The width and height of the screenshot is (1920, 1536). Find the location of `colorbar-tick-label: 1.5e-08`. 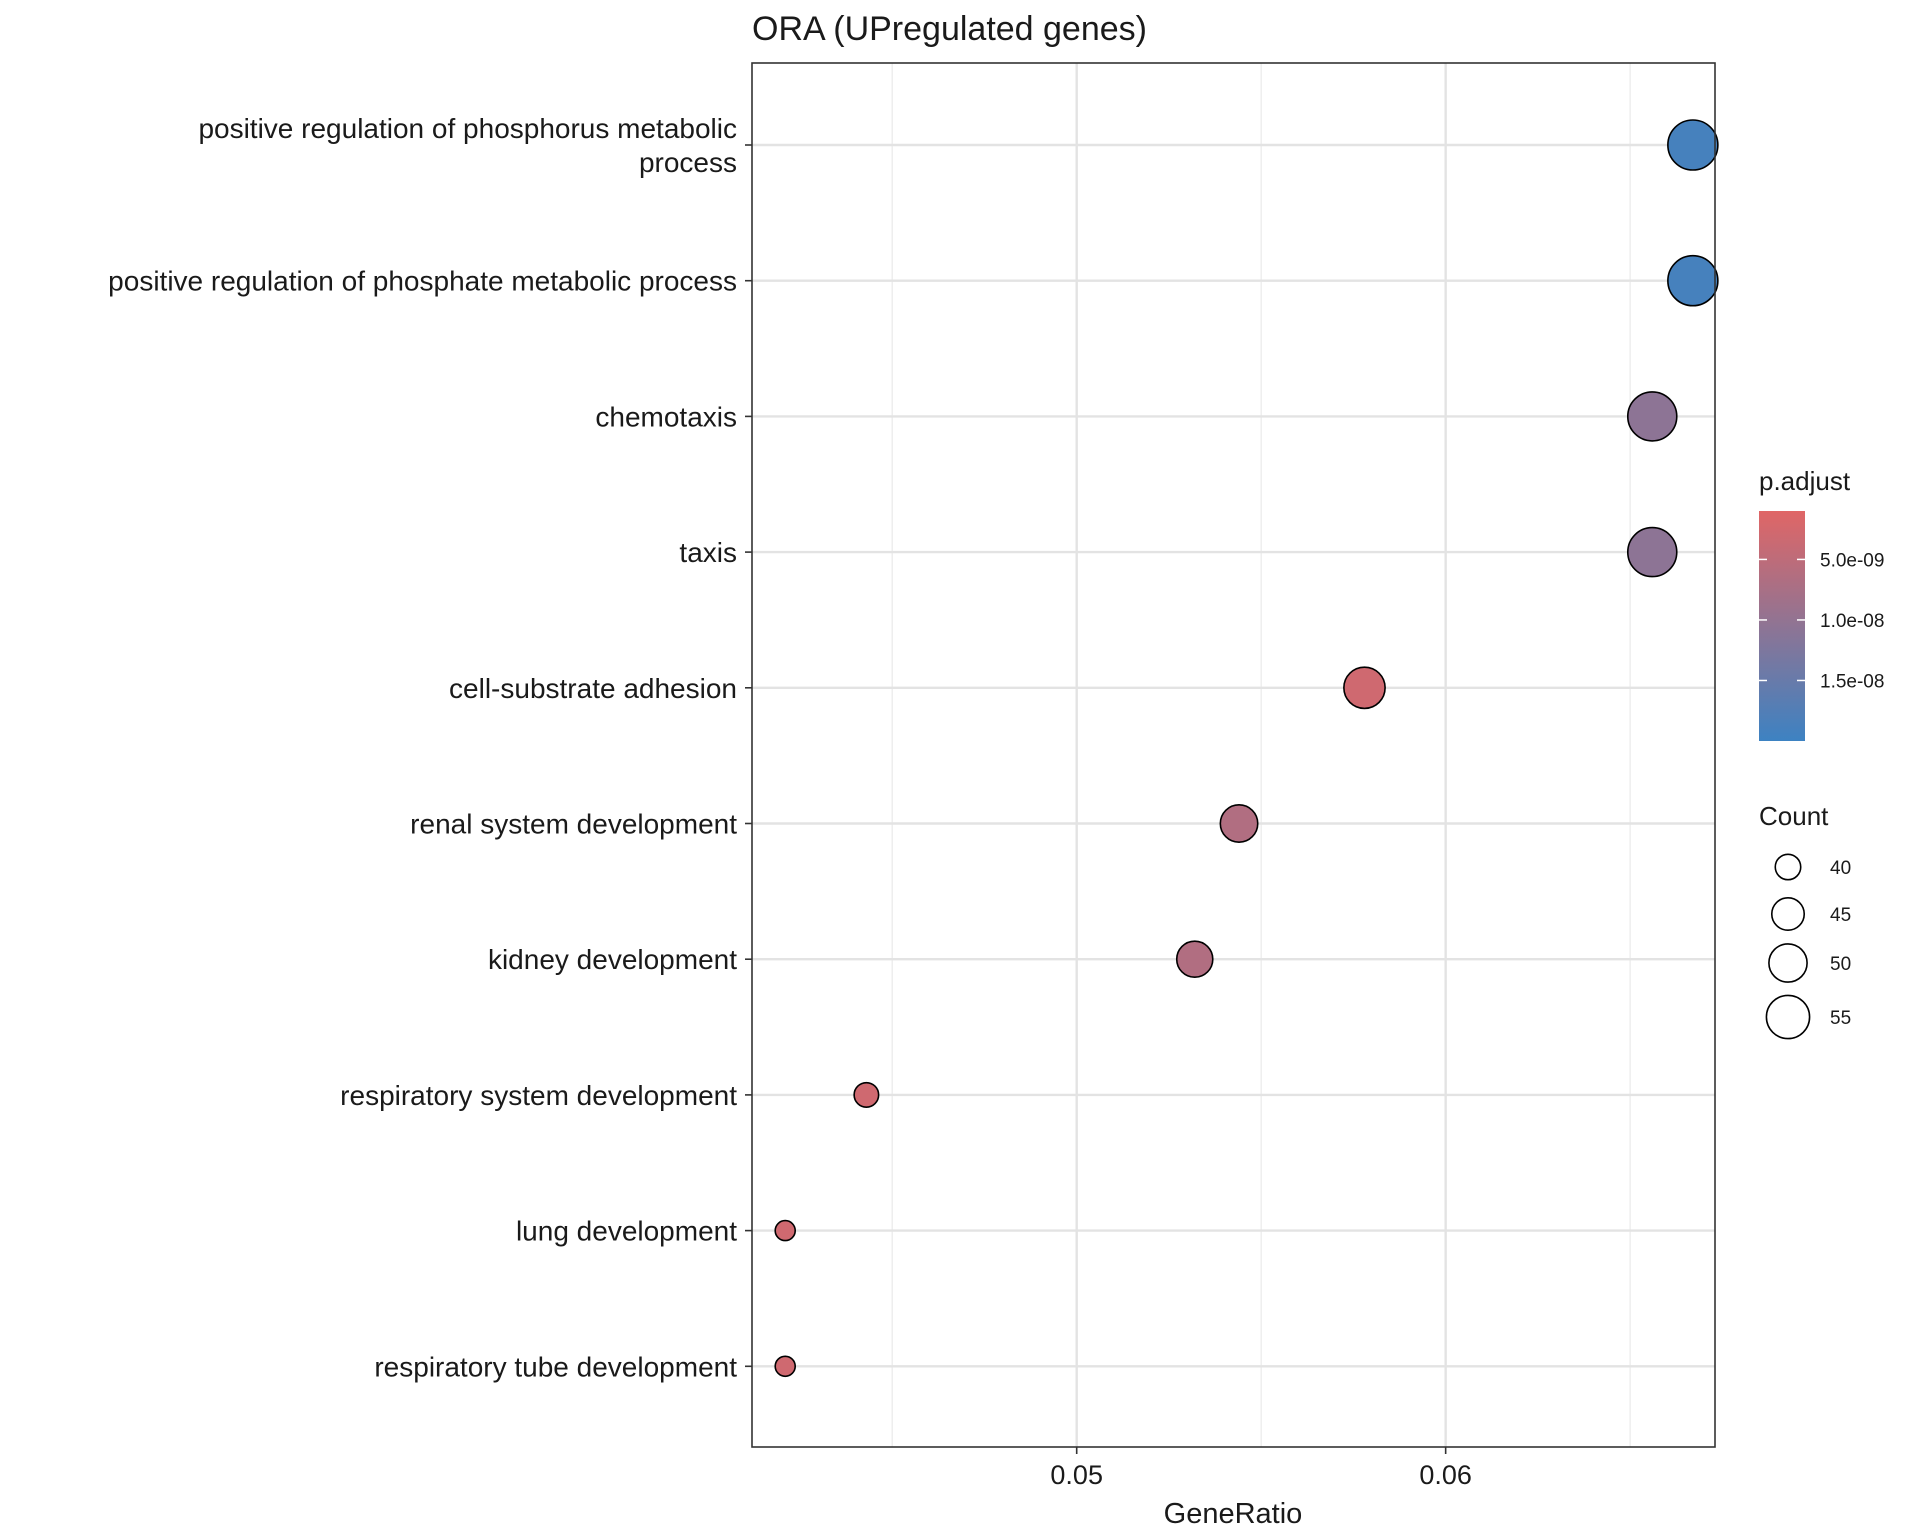

colorbar-tick-label: 1.5e-08 is located at coordinates (1852, 681).